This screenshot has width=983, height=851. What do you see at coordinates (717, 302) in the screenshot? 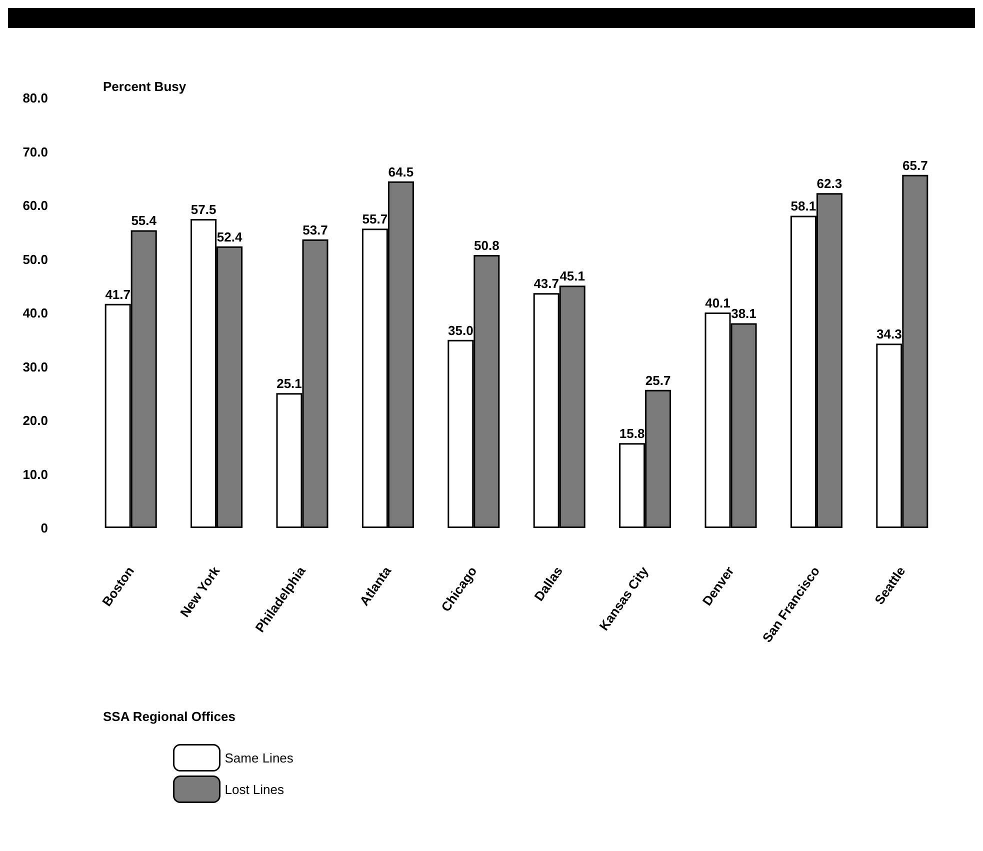
I see `data-label: 40.1` at bounding box center [717, 302].